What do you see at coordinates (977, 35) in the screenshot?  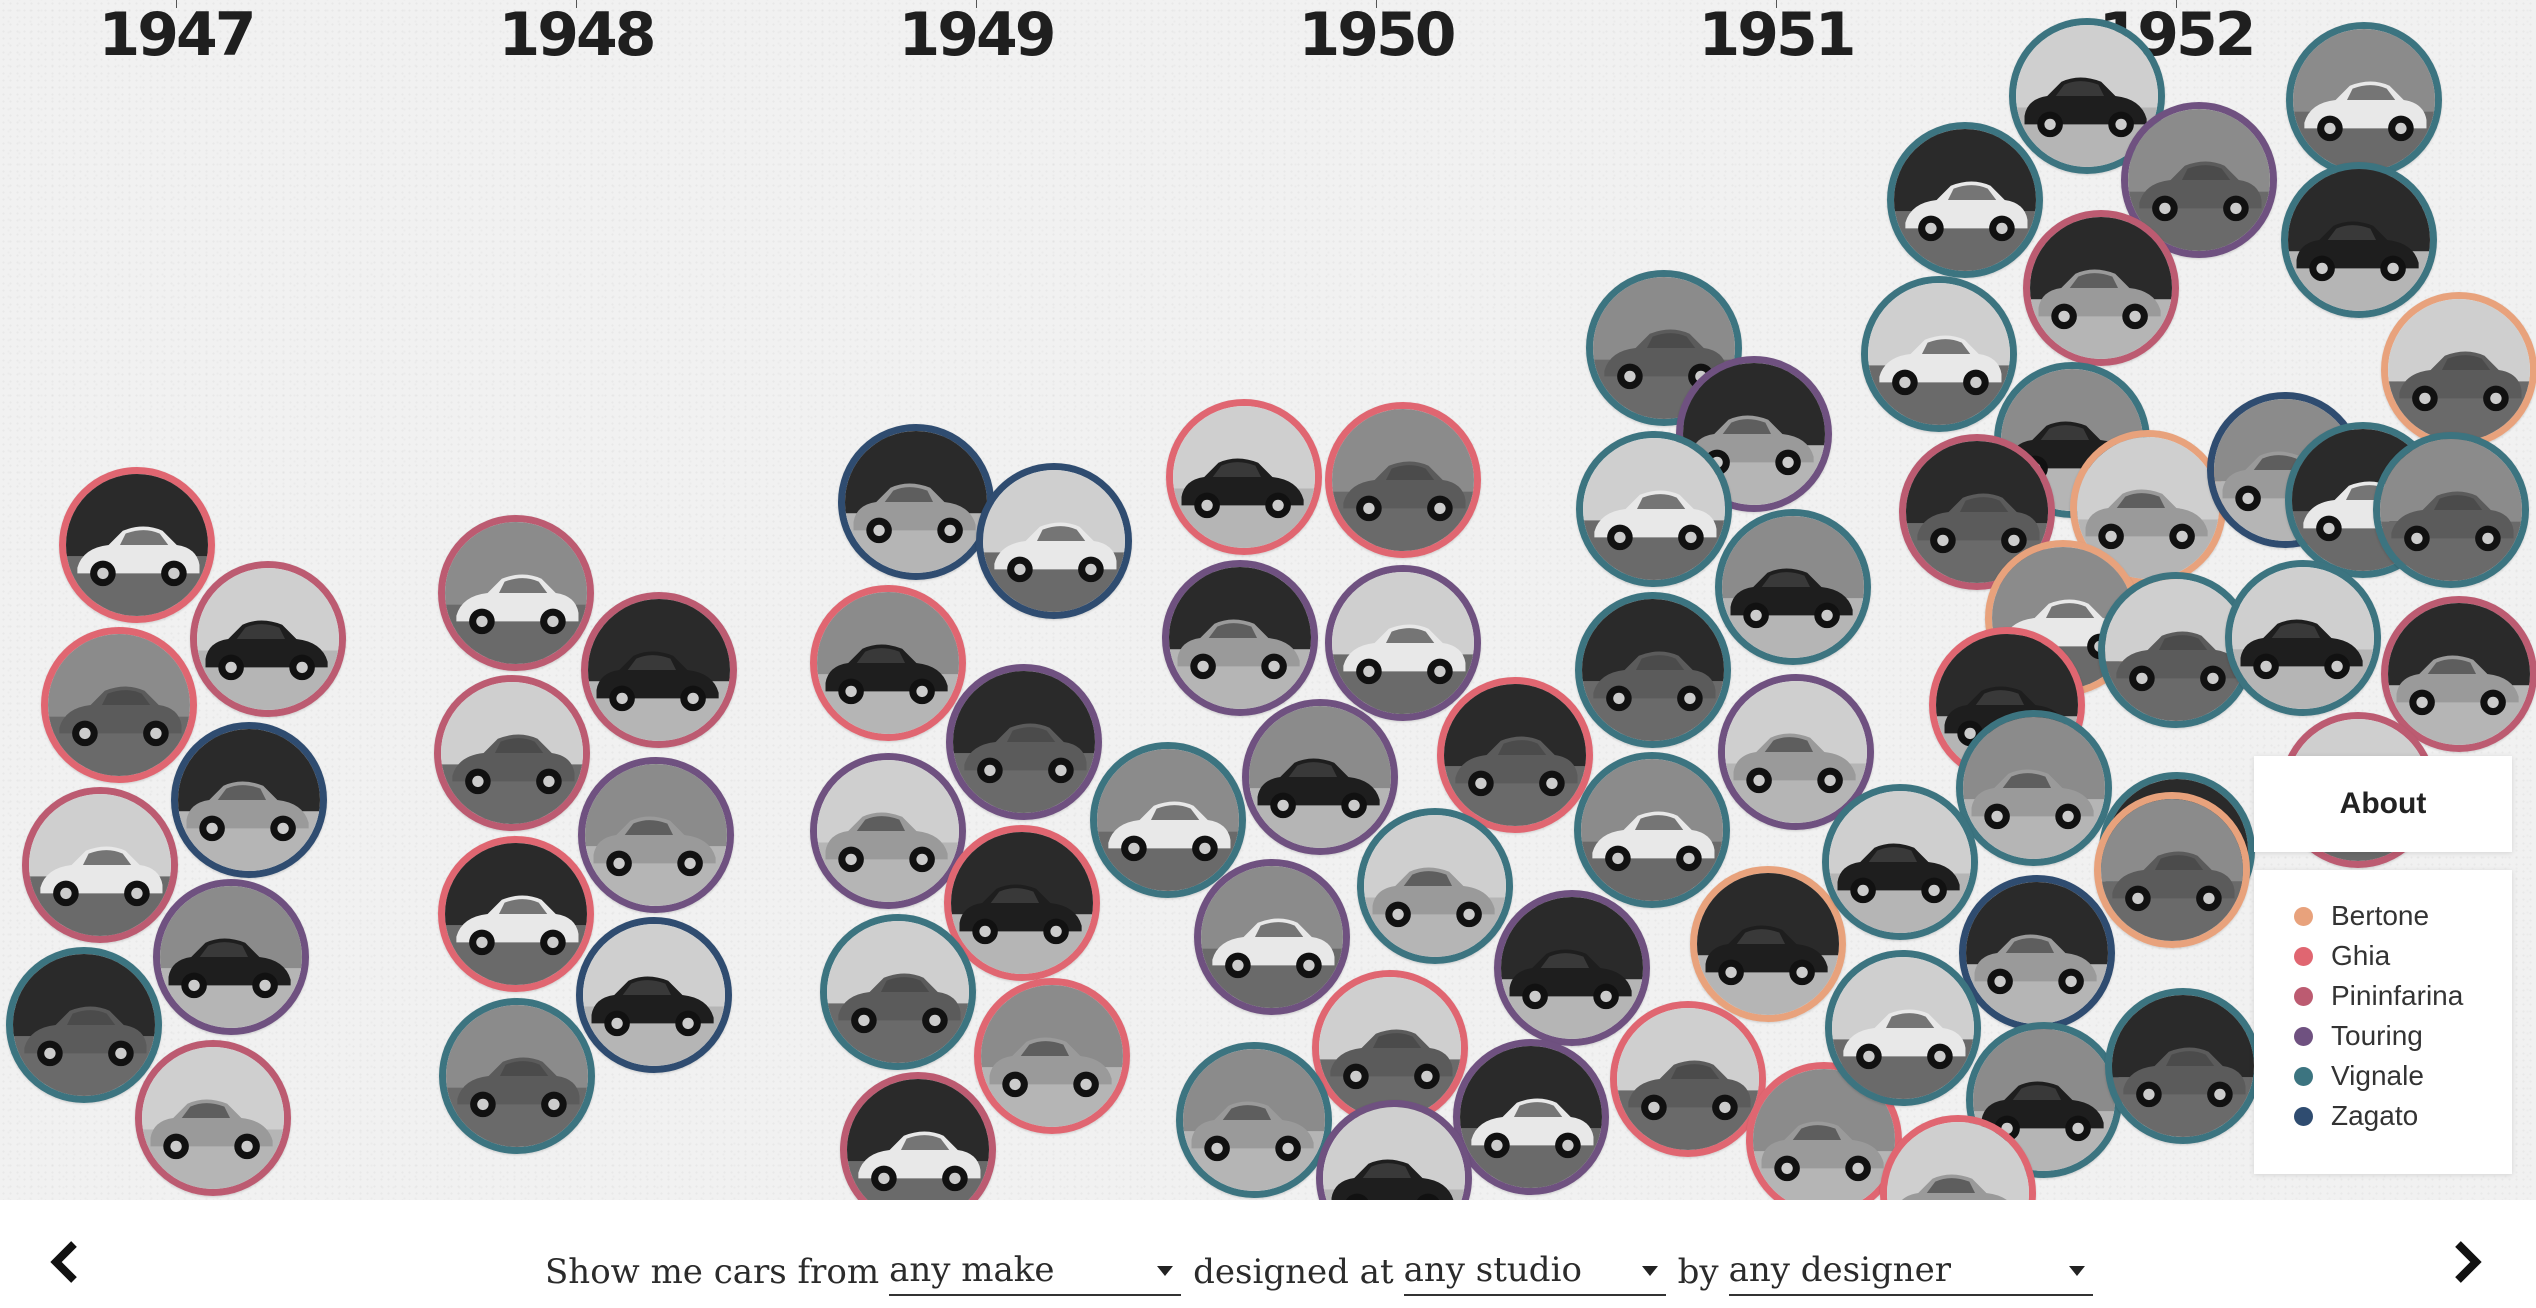 I see `year-label: 1949` at bounding box center [977, 35].